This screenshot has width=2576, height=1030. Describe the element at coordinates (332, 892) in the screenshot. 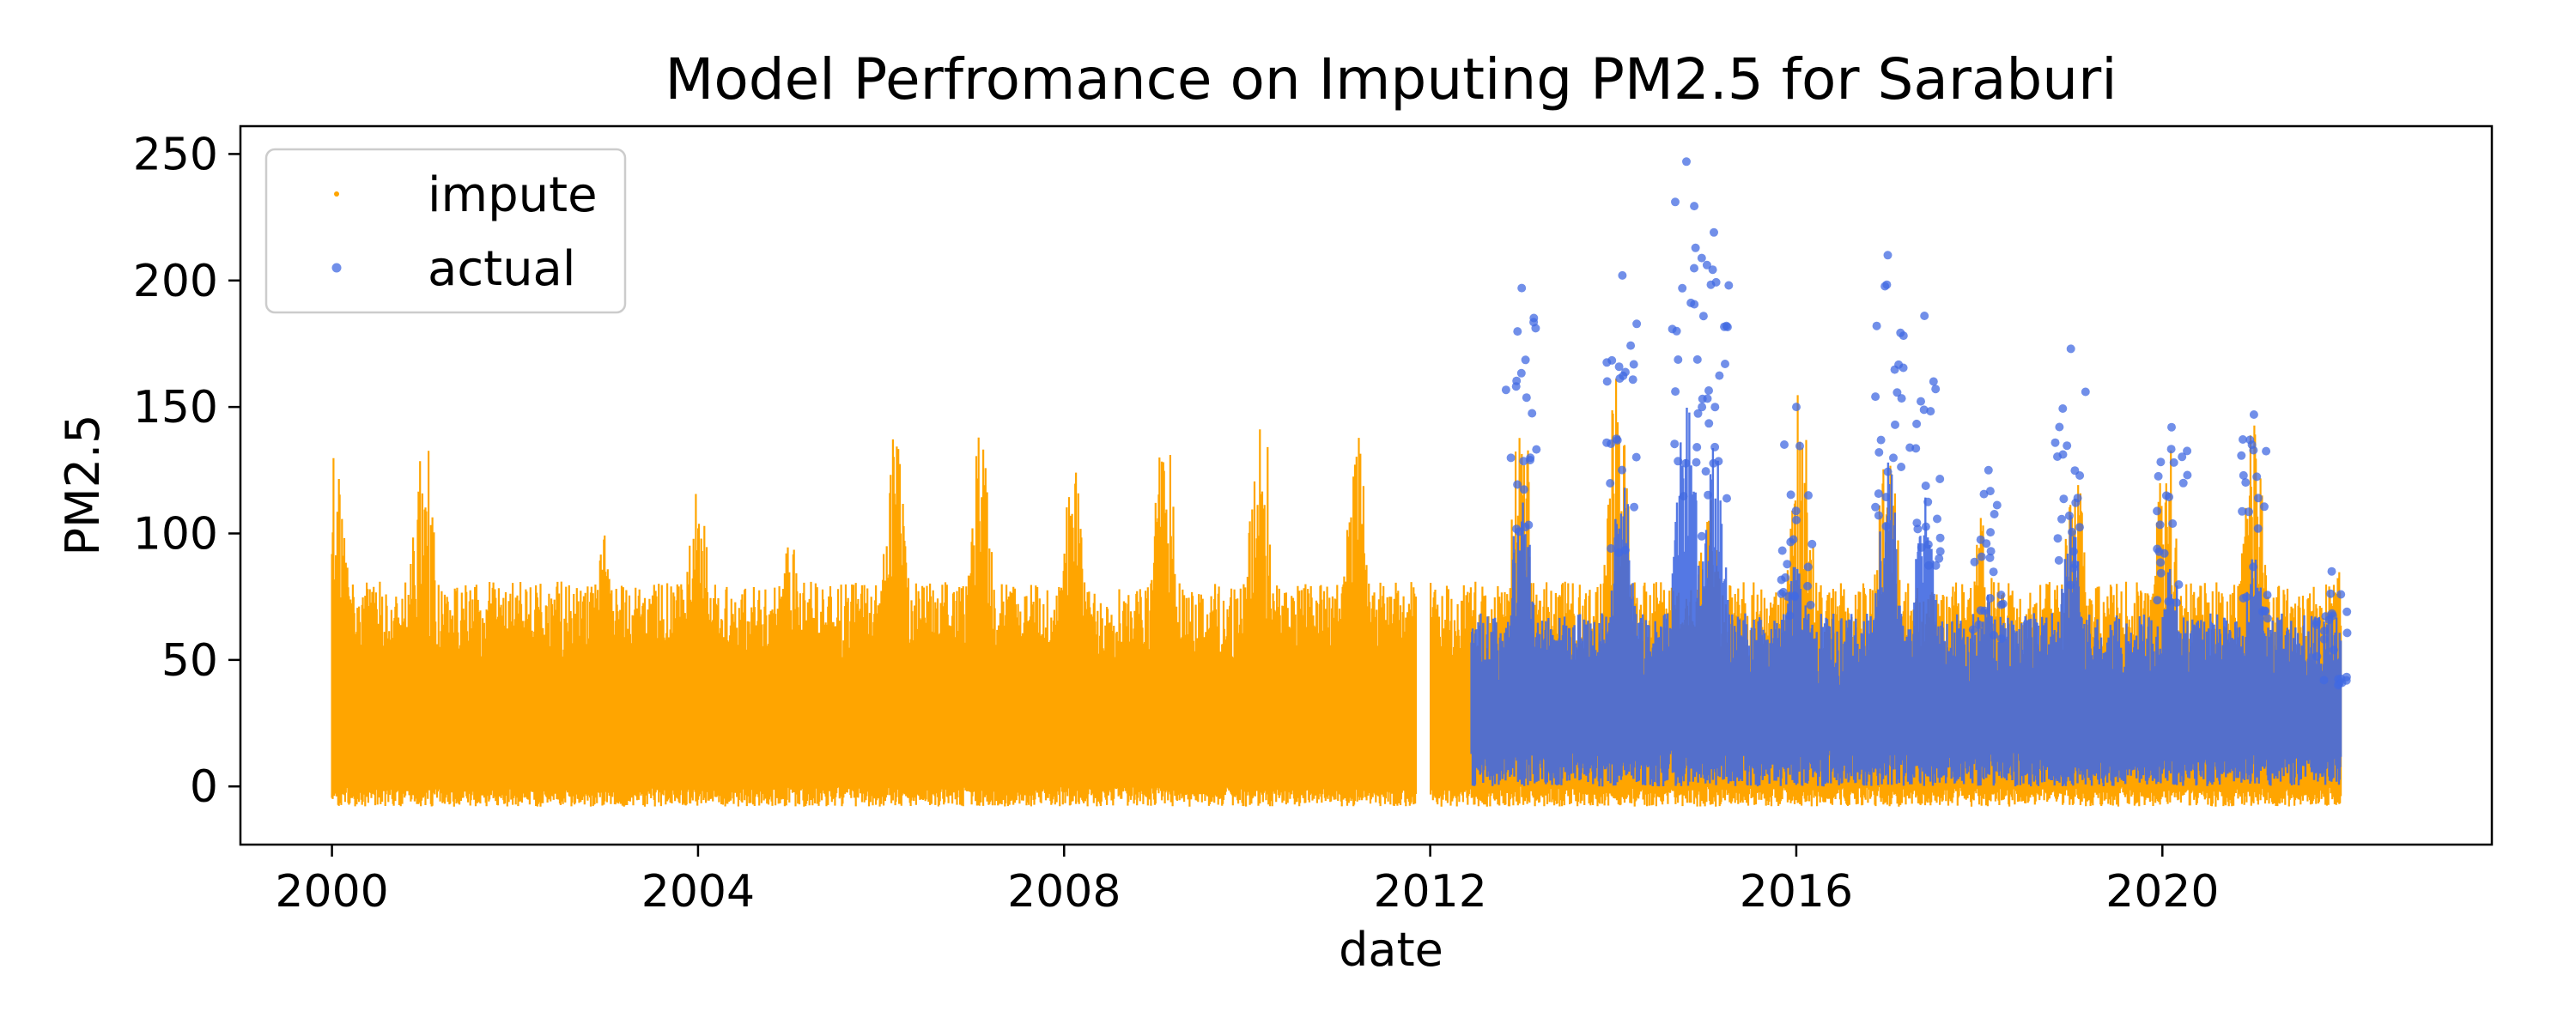

I see `x-tick-label: 2000` at that location.